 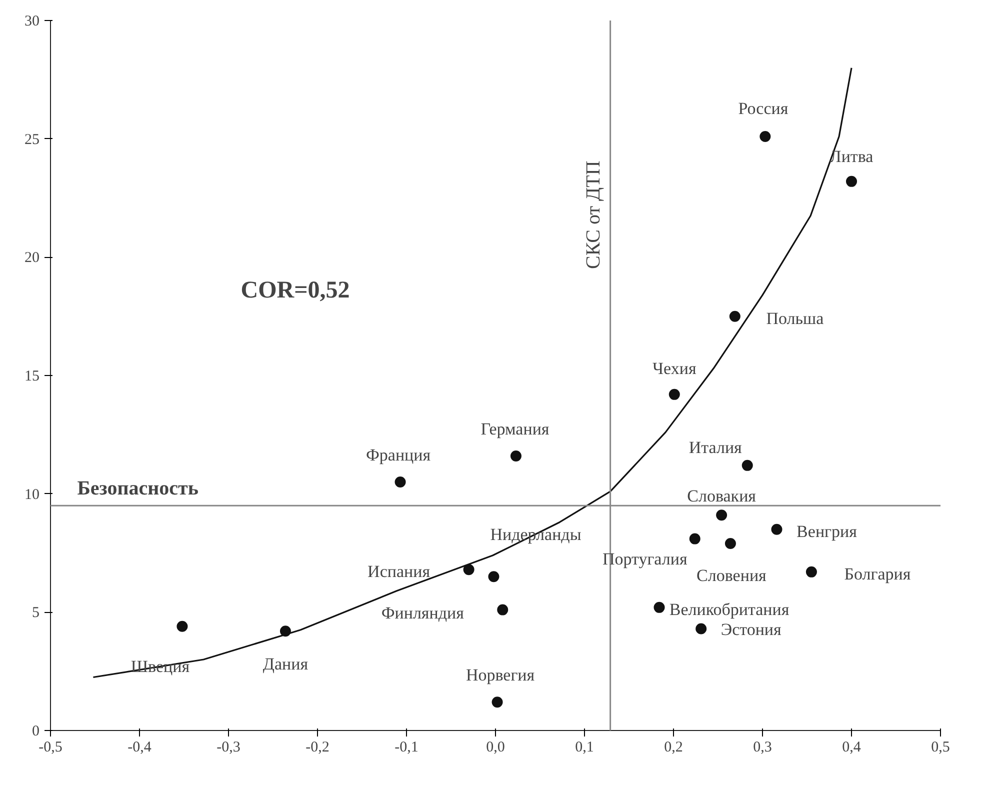 I want to click on x-tick-label: 0,1, so click(x=584, y=748).